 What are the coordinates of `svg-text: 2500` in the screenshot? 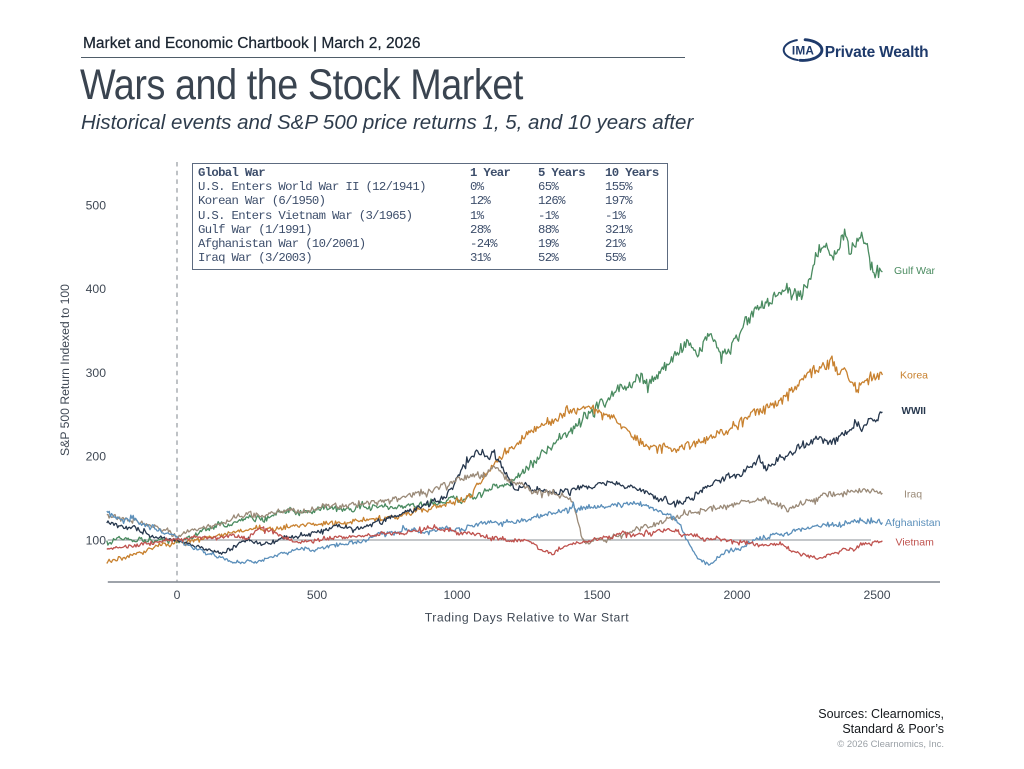 It's located at (876, 595).